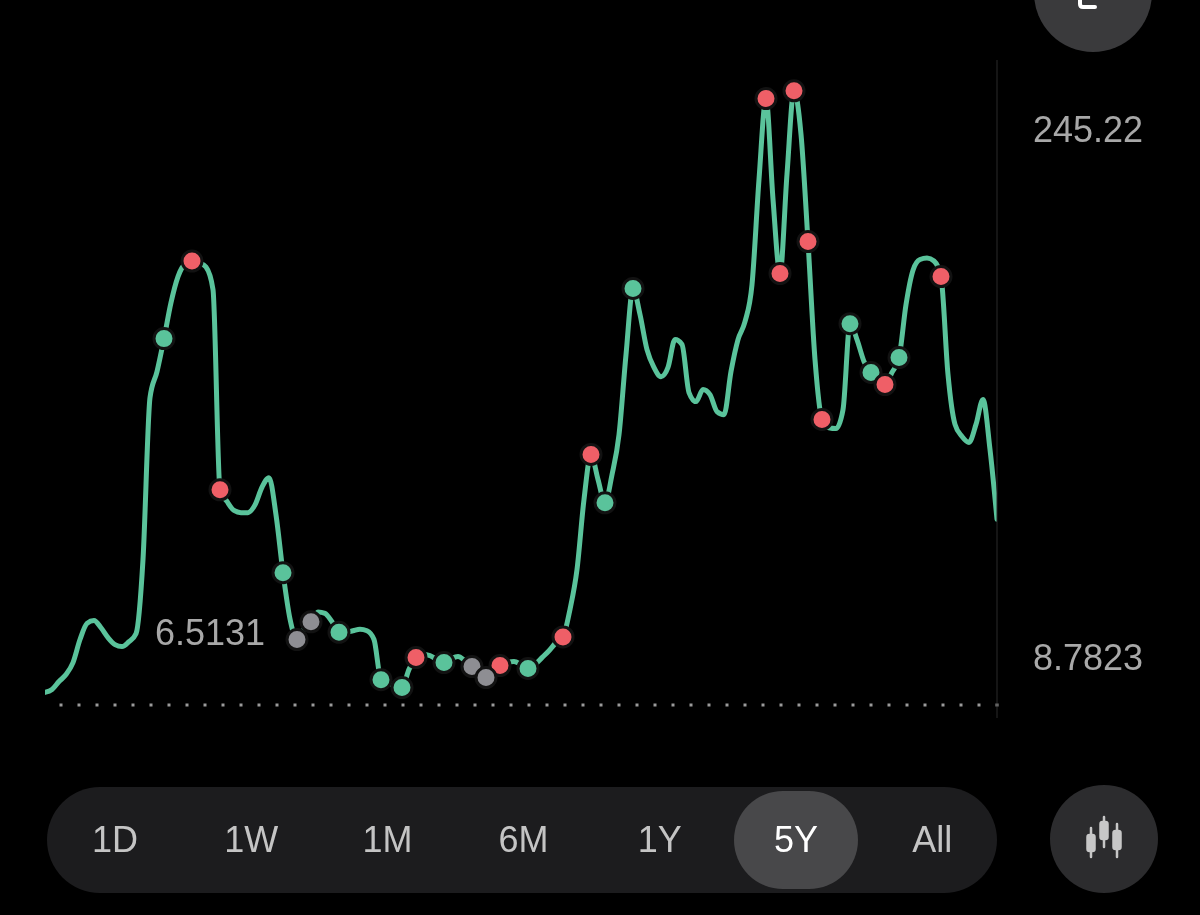  I want to click on ref-line-label: 6.5131, so click(210, 632).